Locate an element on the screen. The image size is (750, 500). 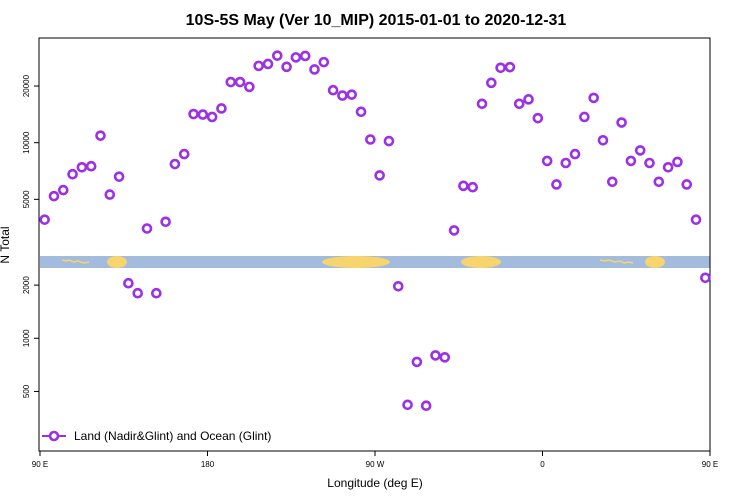
y-tick-label: 5000 is located at coordinates (26, 199).